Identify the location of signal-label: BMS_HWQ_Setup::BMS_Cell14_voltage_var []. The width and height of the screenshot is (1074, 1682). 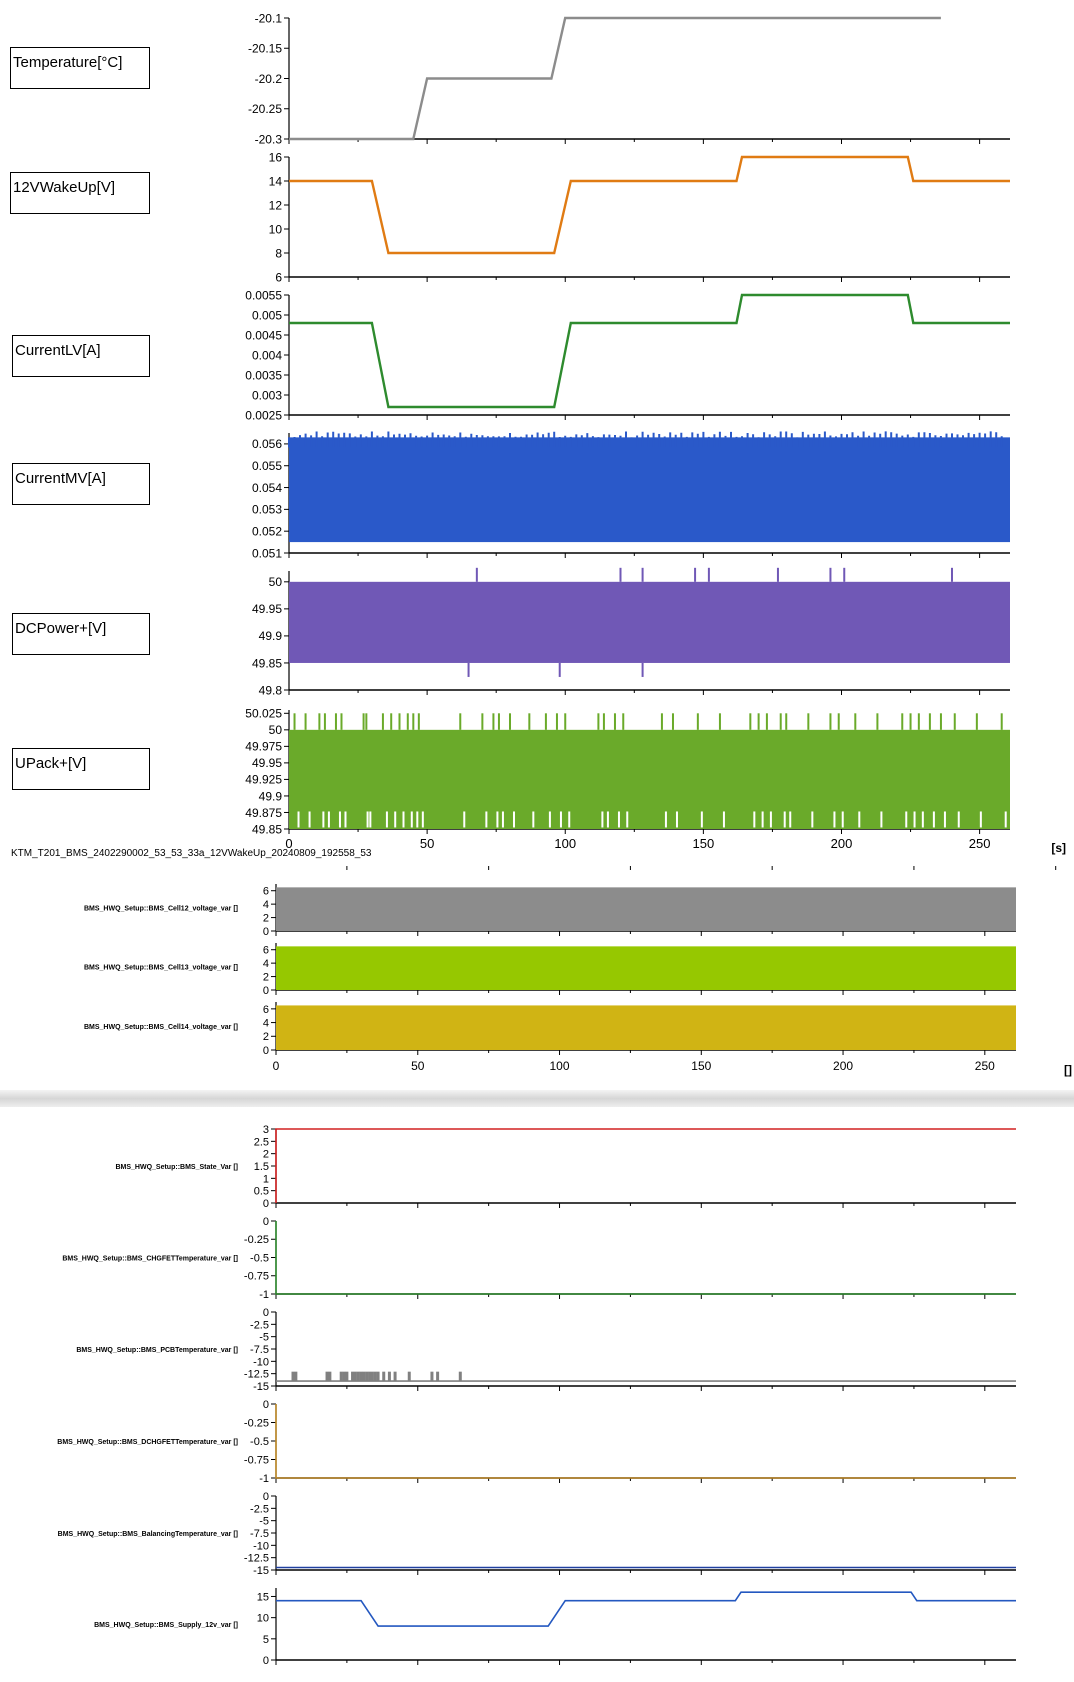
(161, 1027).